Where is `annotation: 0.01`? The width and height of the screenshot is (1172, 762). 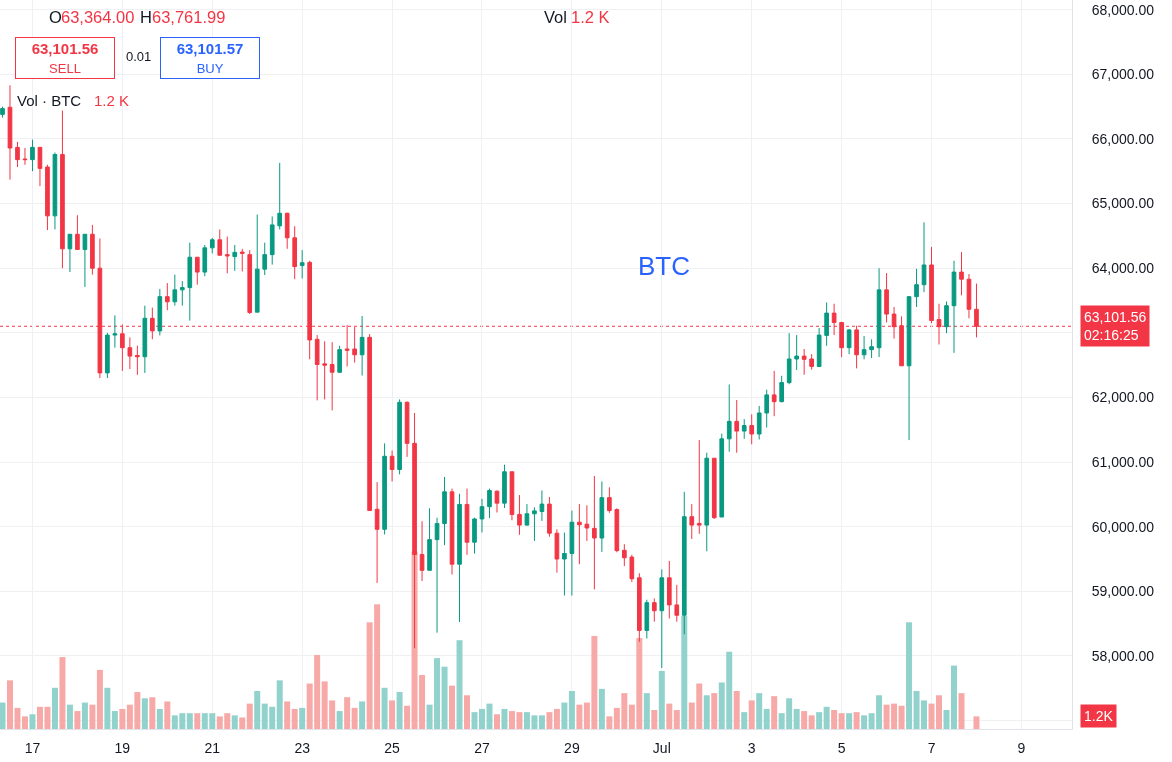
annotation: 0.01 is located at coordinates (139, 56).